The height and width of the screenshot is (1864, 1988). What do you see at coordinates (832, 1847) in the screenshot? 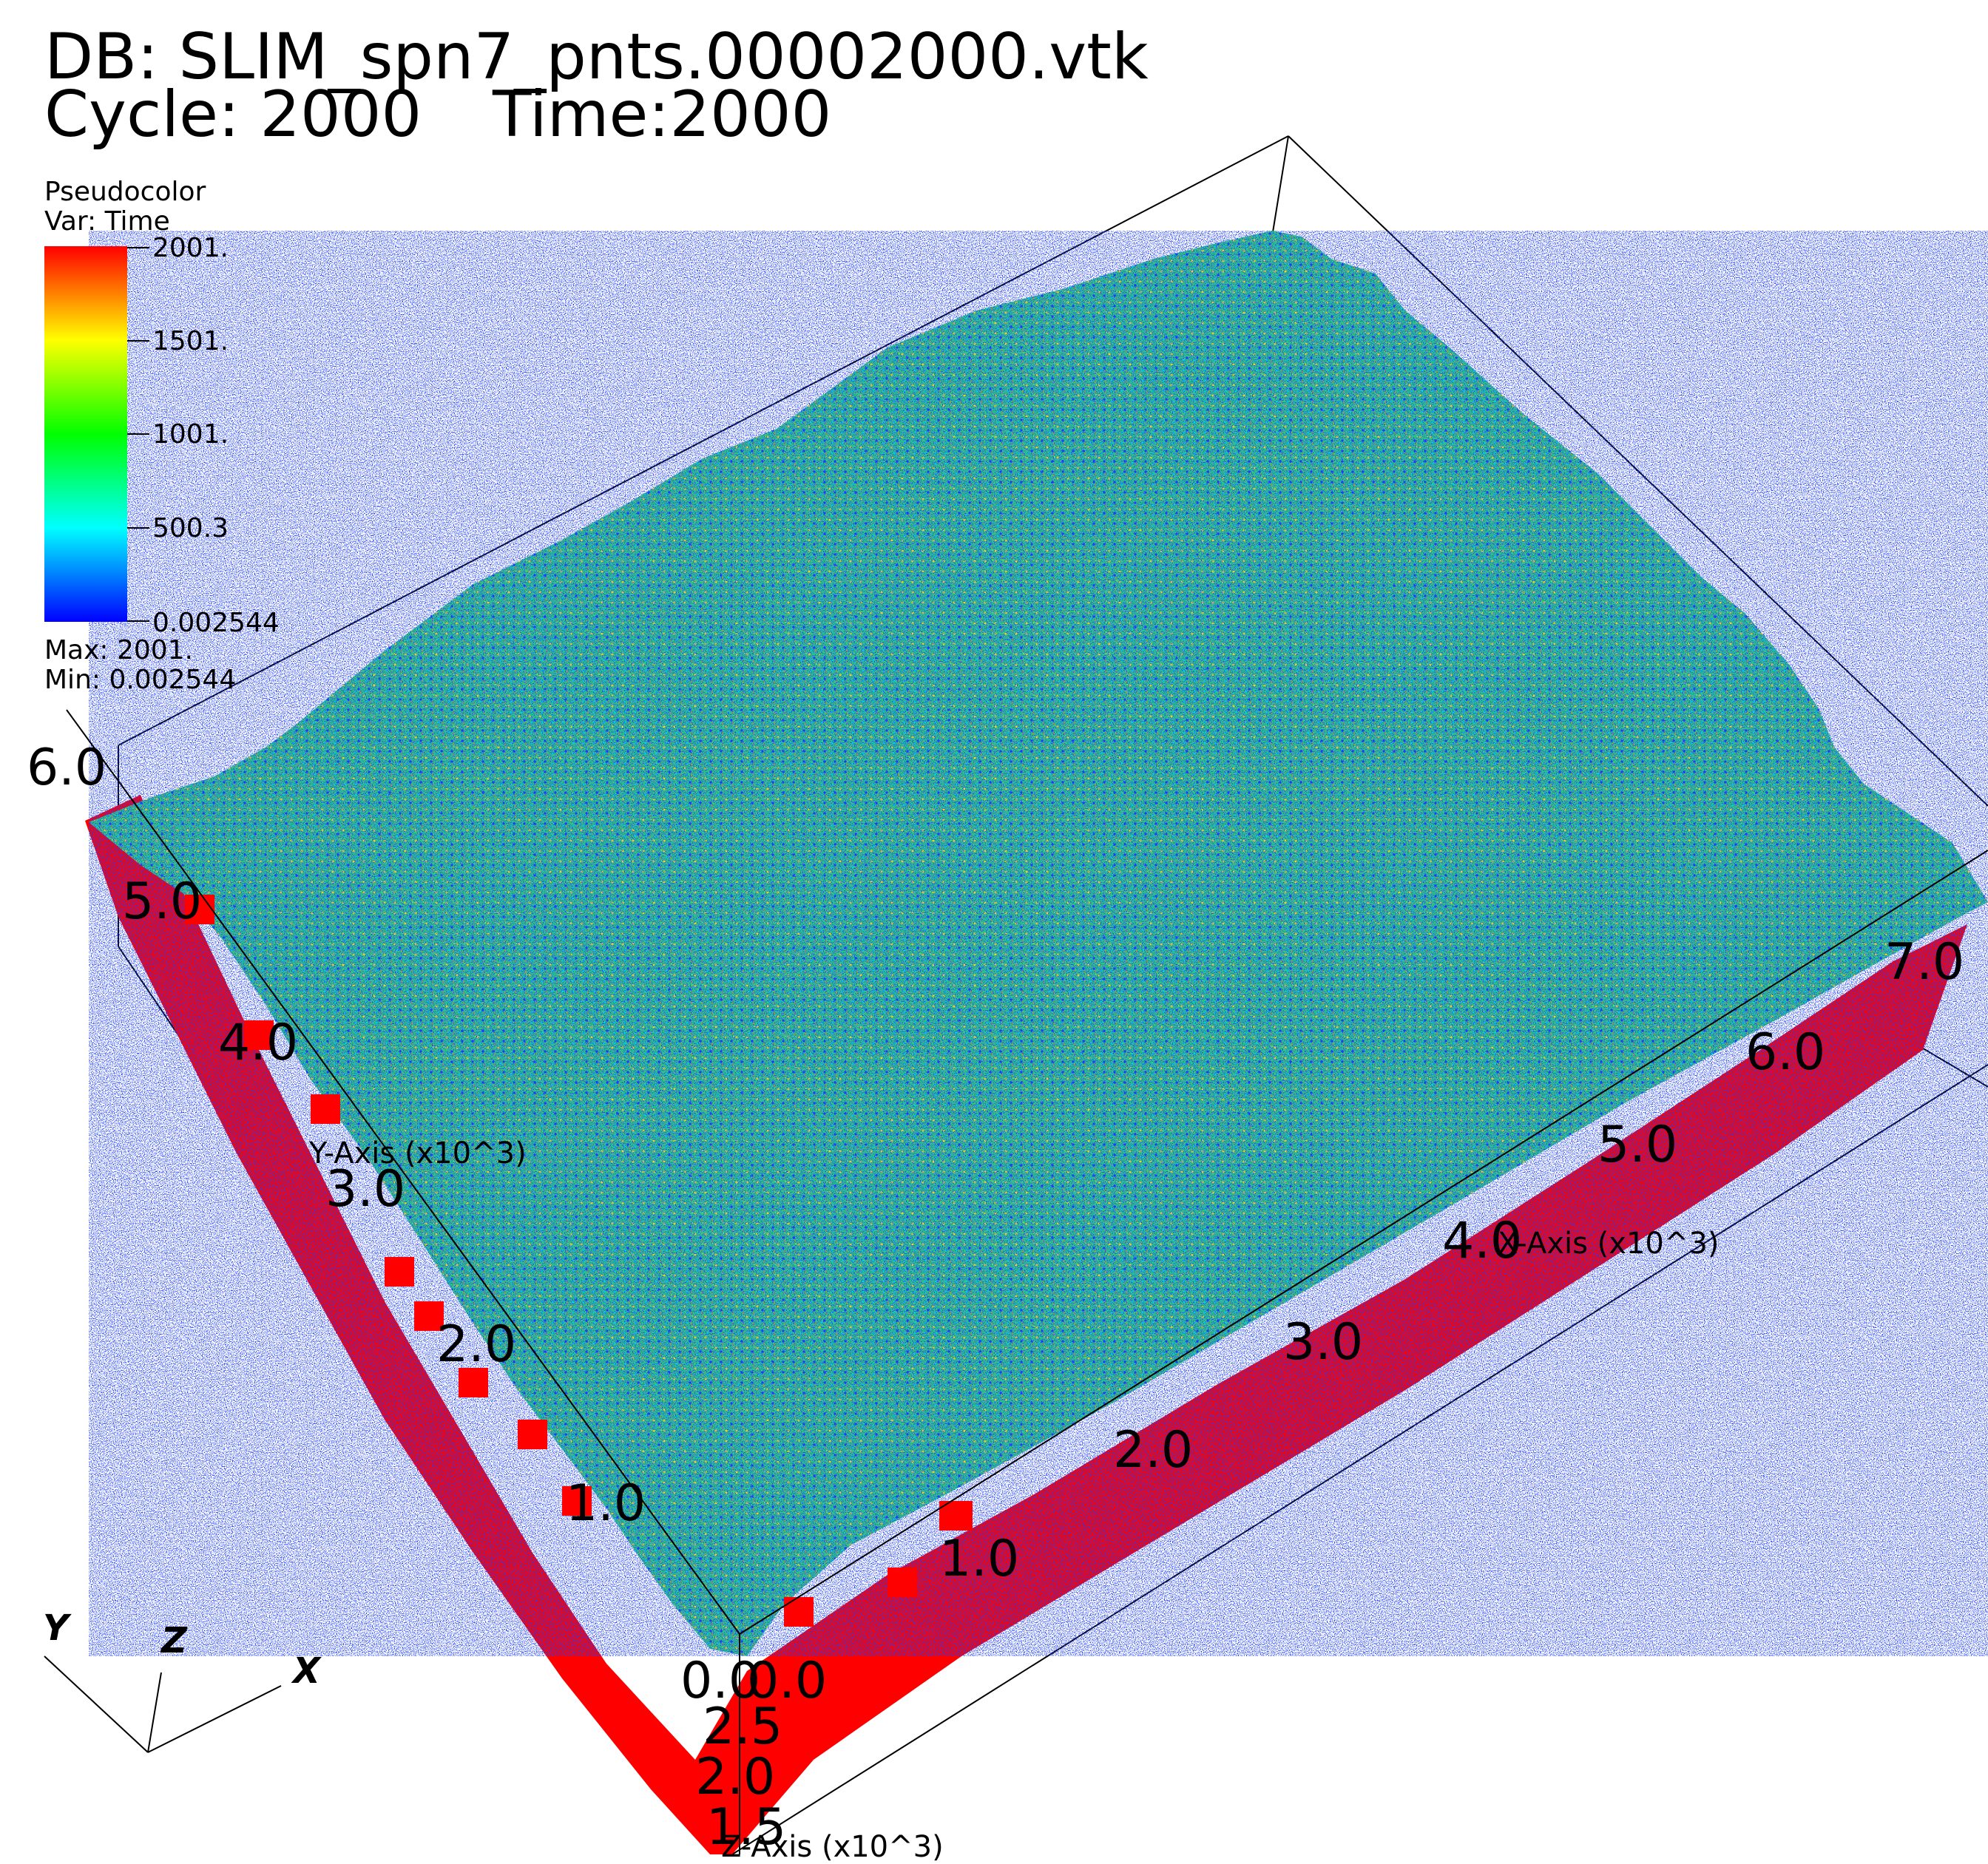
I see `z-axis-title: Z-Axis (x10^3)` at bounding box center [832, 1847].